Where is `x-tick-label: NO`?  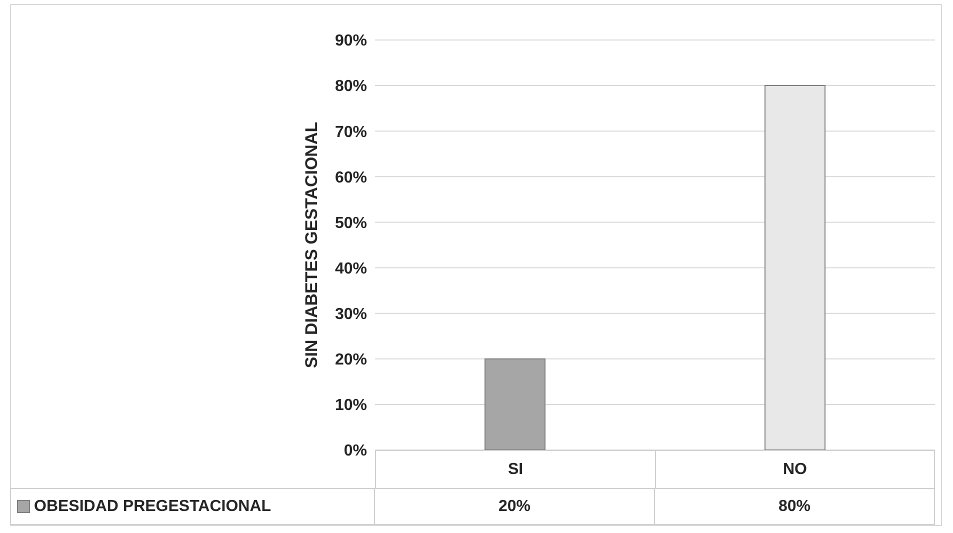
x-tick-label: NO is located at coordinates (795, 469).